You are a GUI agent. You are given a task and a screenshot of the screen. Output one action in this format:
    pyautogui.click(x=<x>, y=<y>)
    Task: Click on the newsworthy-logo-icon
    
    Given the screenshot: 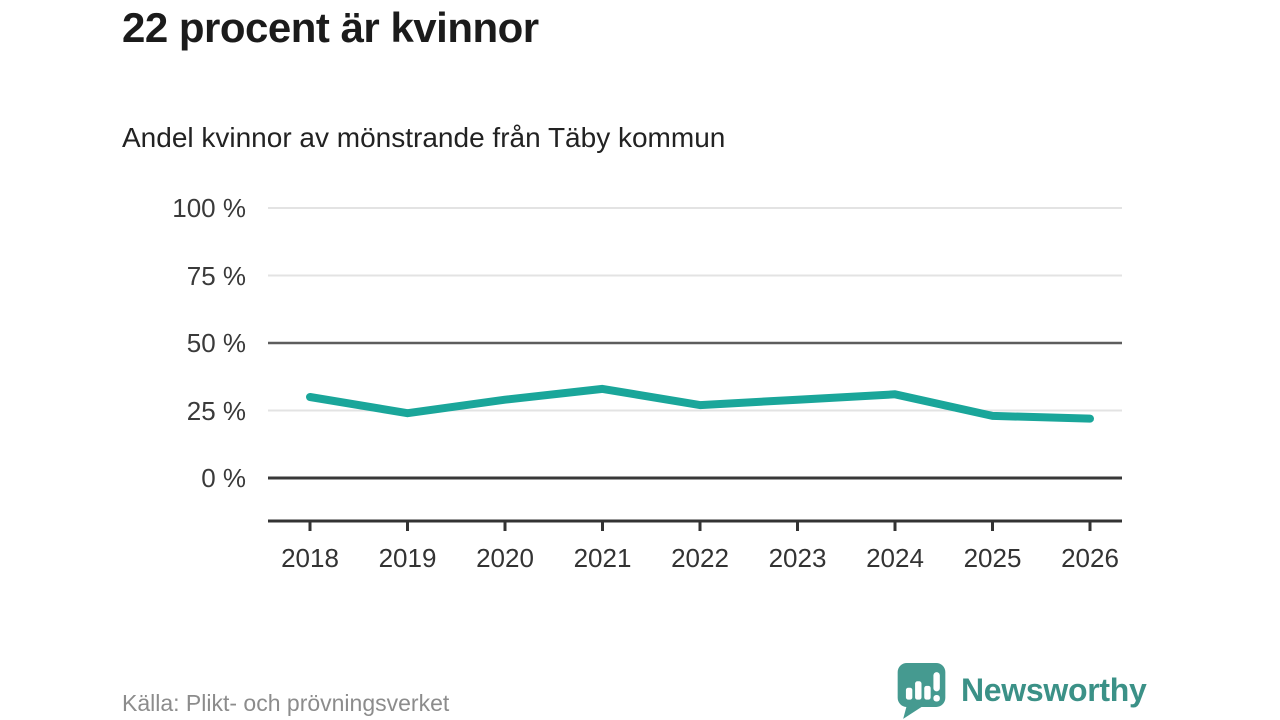 What is the action you would take?
    pyautogui.click(x=921, y=690)
    